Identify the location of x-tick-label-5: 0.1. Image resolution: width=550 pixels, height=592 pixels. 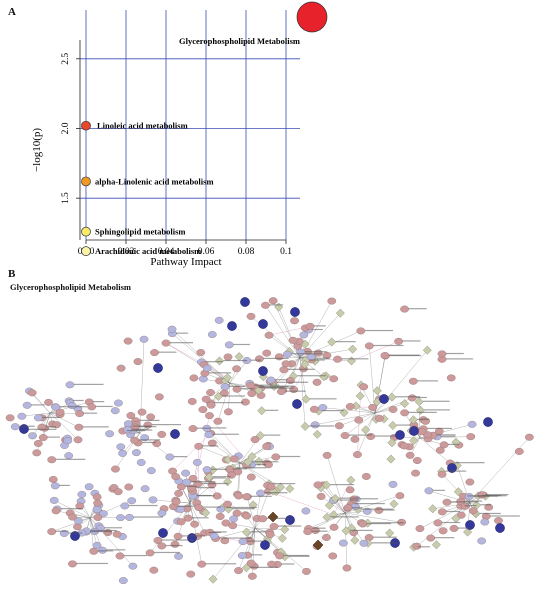
(286, 252).